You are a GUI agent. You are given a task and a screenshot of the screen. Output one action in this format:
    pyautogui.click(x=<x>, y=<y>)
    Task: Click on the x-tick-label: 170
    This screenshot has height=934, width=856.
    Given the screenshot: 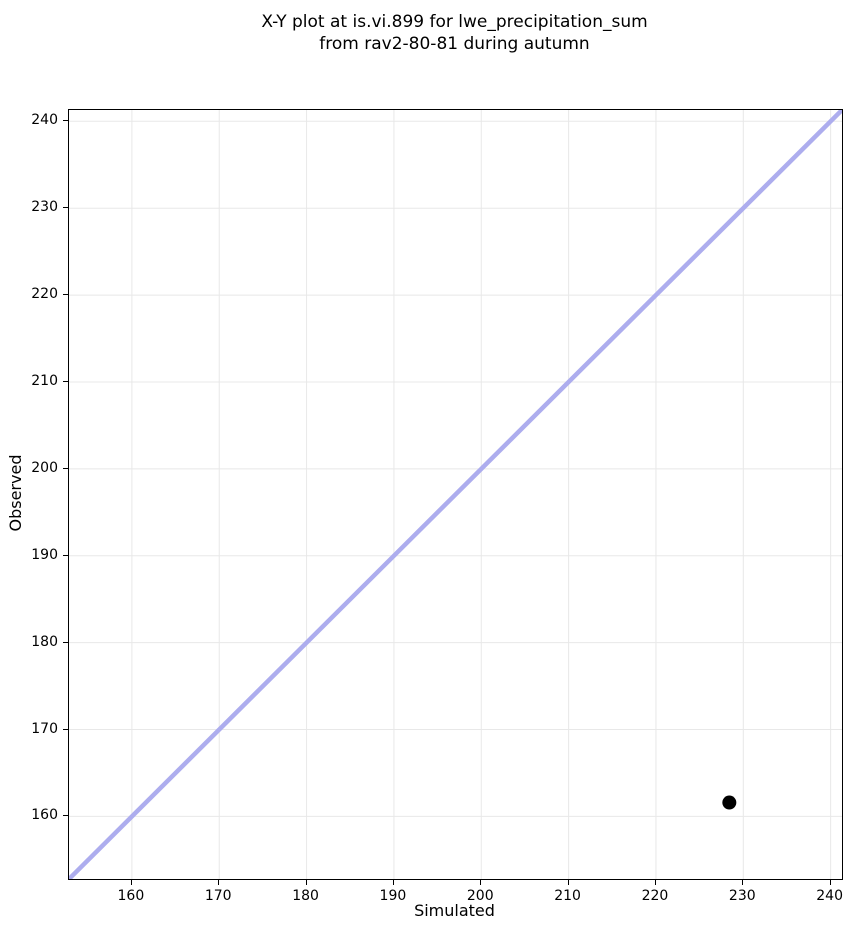 What is the action you would take?
    pyautogui.click(x=218, y=896)
    